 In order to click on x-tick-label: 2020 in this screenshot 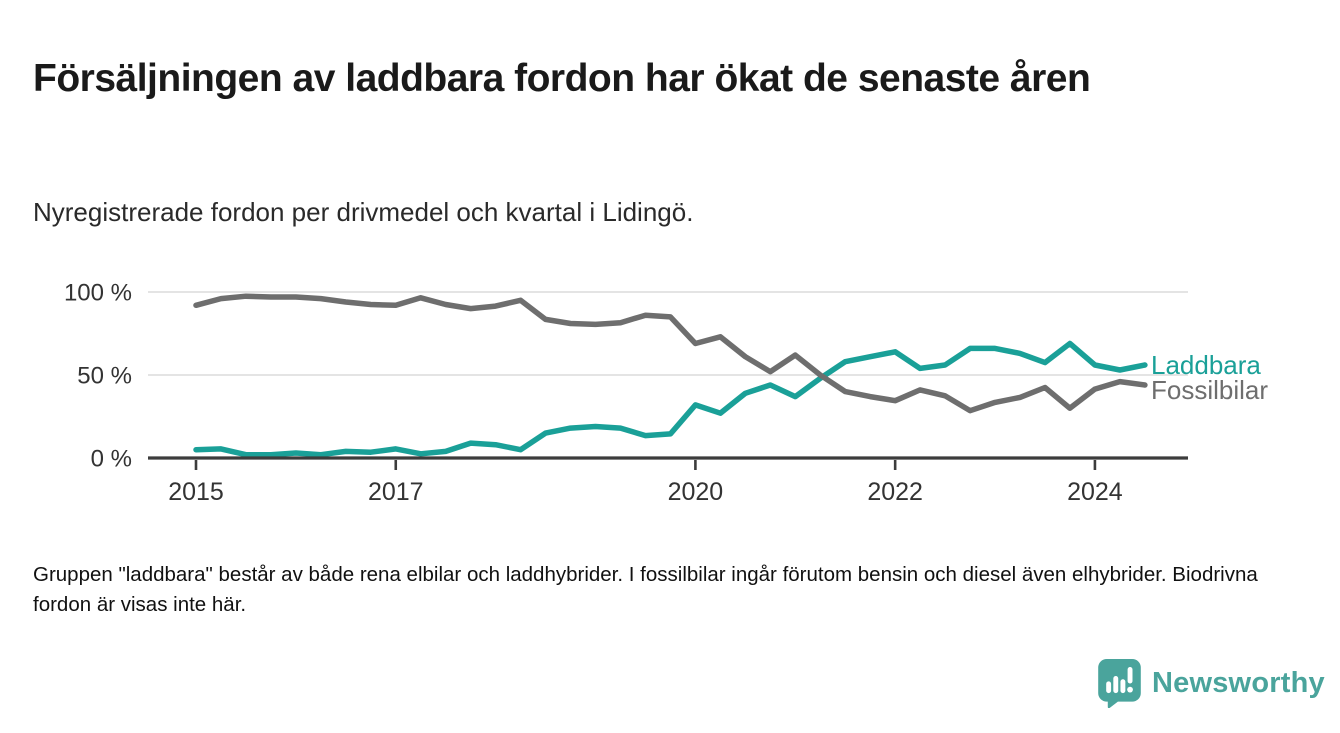, I will do `click(696, 492)`.